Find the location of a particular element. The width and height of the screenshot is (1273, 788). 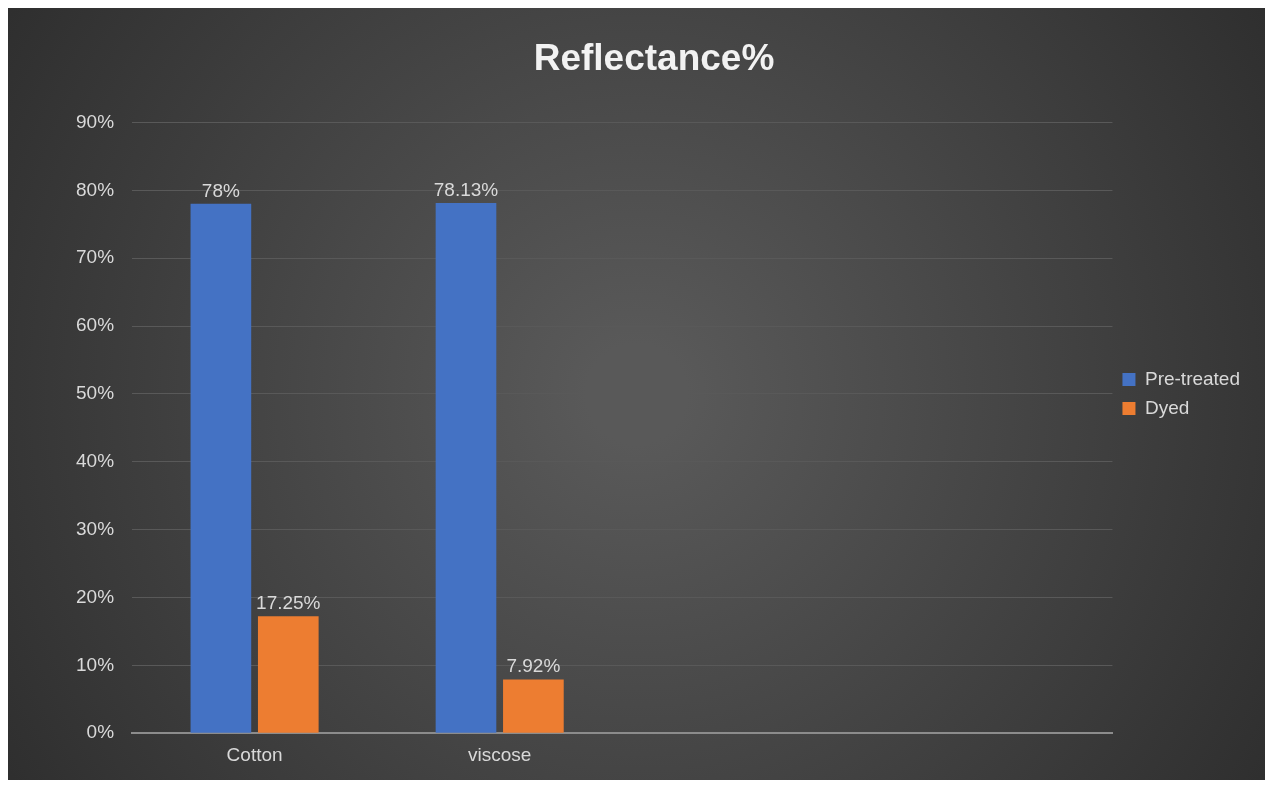

y-tick-label: 90% is located at coordinates (95, 121).